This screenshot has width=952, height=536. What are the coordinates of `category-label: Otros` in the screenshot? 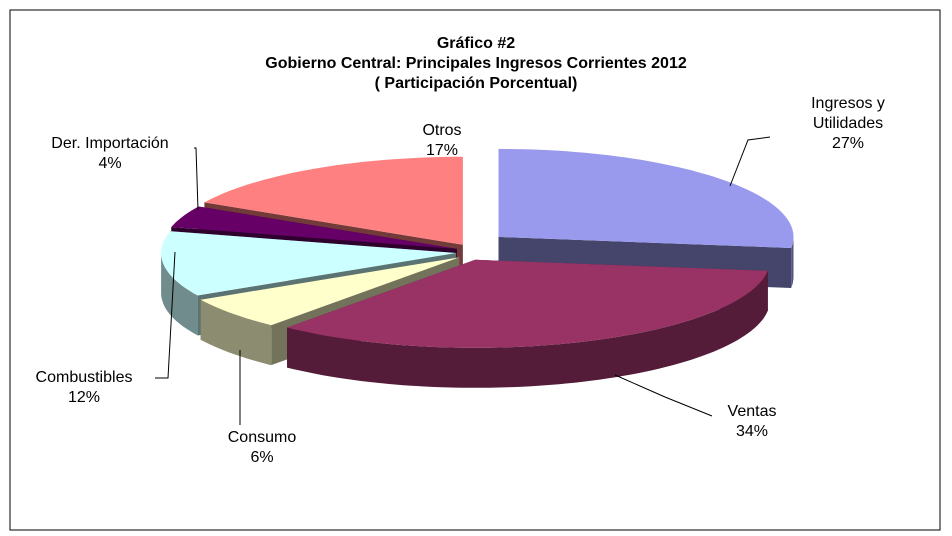 It's located at (441, 130).